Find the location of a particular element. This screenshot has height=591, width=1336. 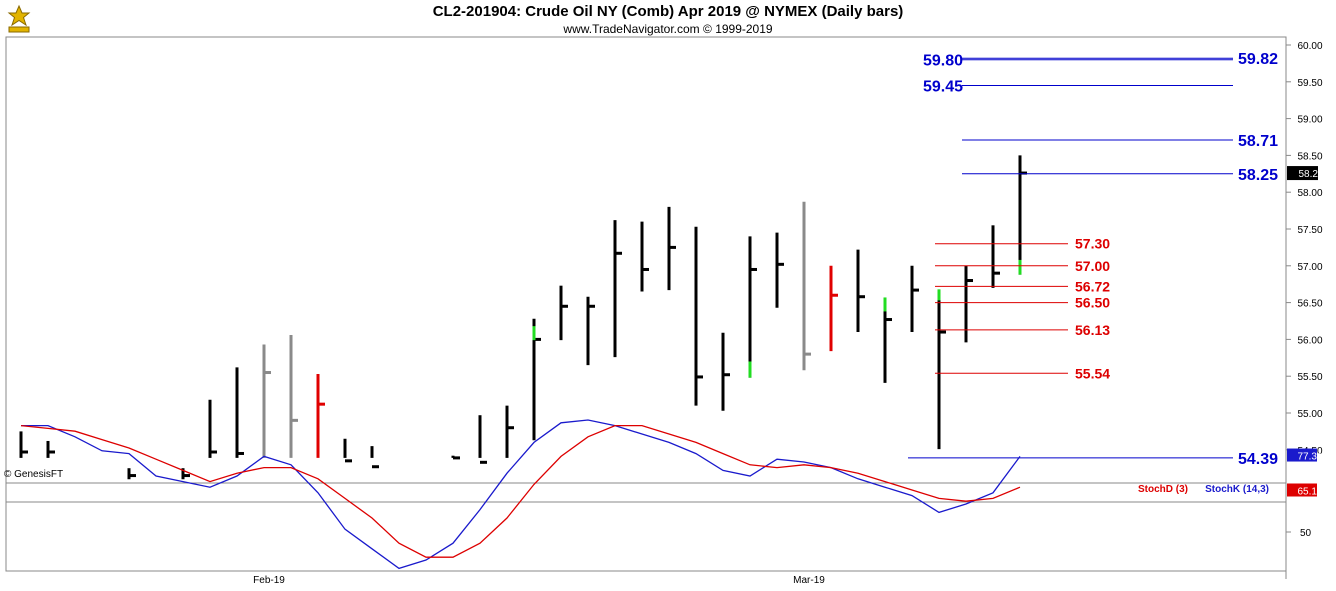

price-axis-label: 57.00 is located at coordinates (1309, 267).